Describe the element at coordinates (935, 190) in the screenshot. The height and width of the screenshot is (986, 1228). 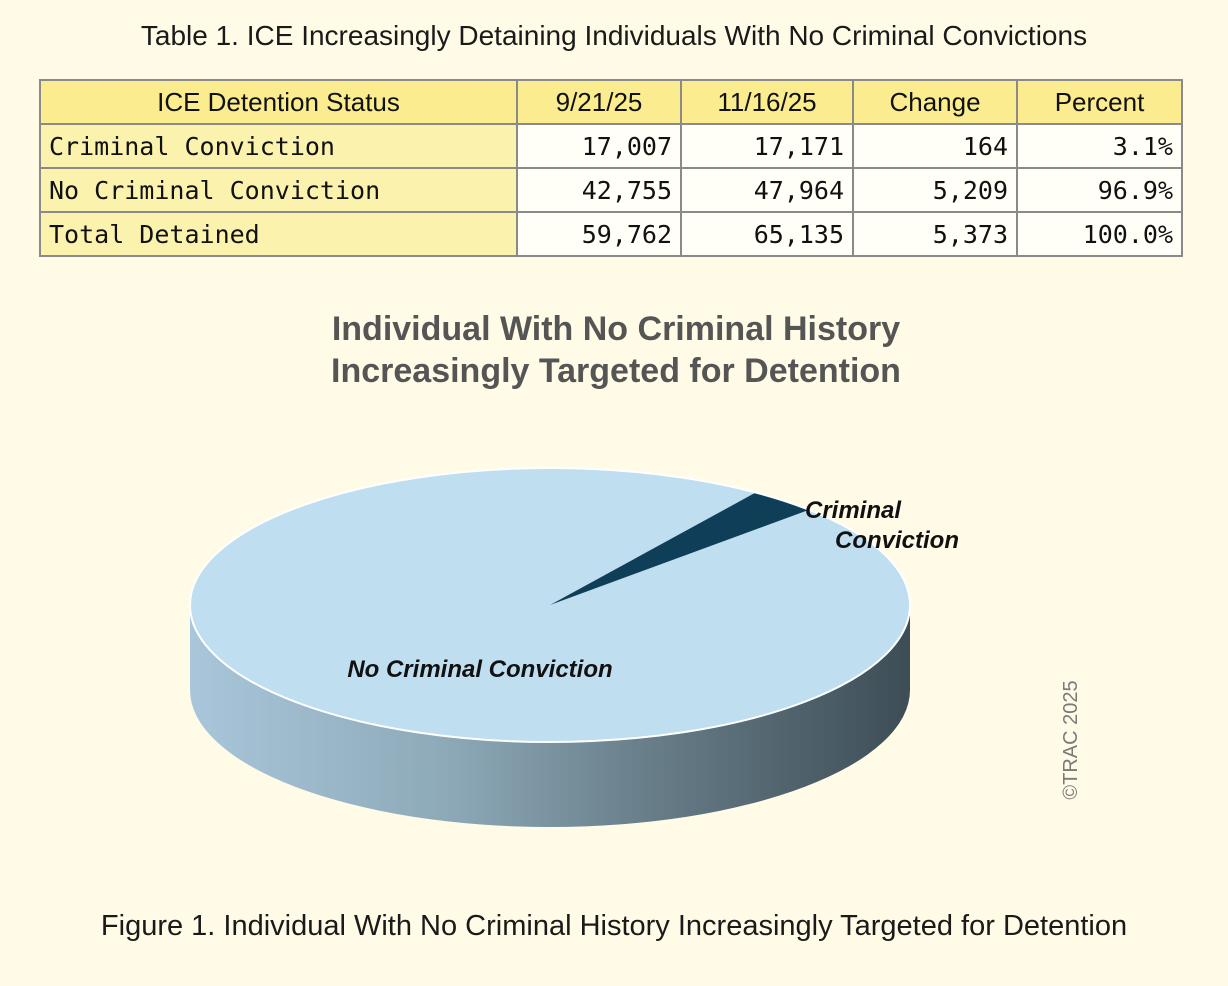
I see `row-change: 5,209` at that location.